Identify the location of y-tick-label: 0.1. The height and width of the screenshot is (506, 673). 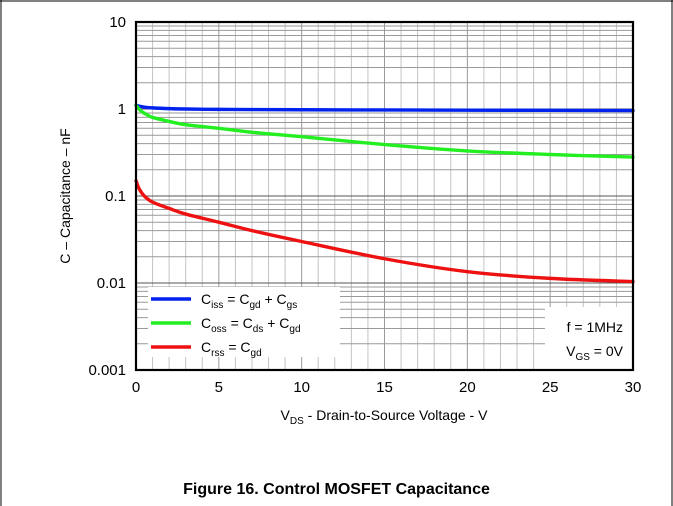
(115, 196).